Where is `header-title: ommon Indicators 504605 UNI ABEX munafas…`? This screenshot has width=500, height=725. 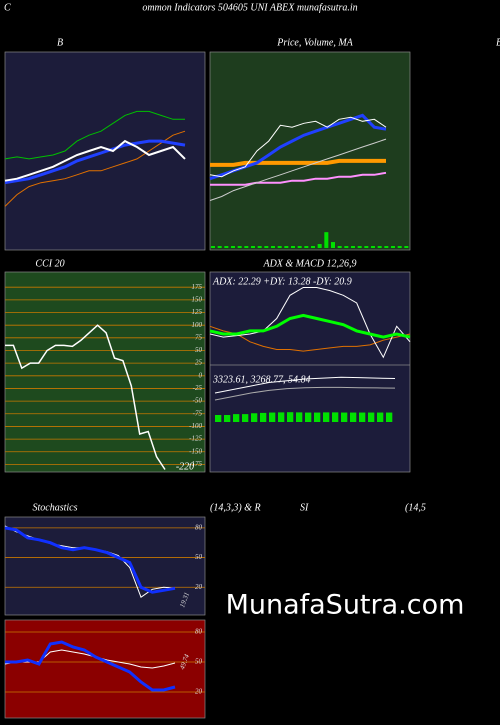
header-title: ommon Indicators 504605 UNI ABEX munafas… is located at coordinates (249, 7).